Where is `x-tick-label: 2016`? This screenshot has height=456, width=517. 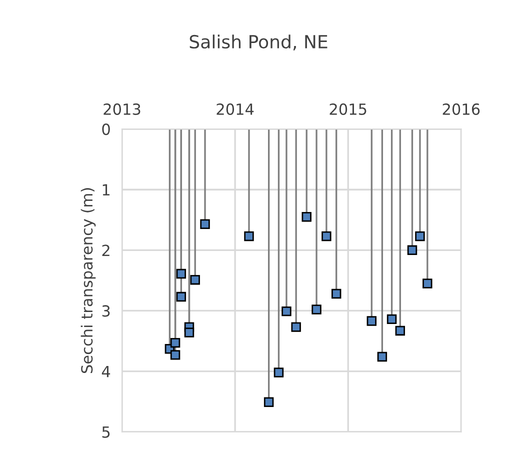 x-tick-label: 2016 is located at coordinates (461, 109).